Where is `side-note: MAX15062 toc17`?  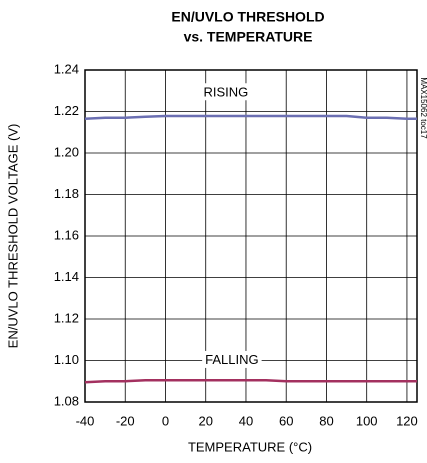 side-note: MAX15062 toc17 is located at coordinates (423, 108).